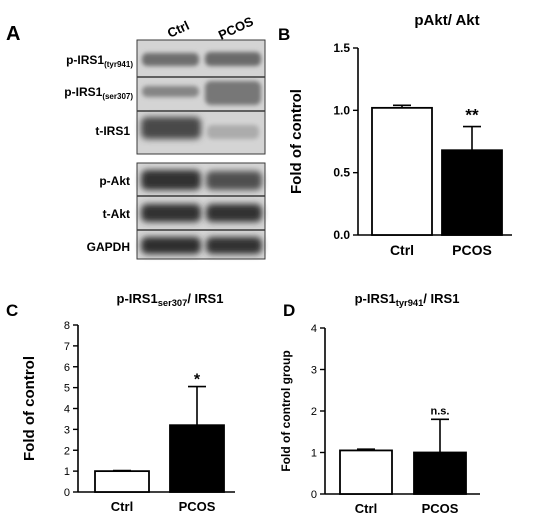 This screenshot has width=550, height=524. What do you see at coordinates (112, 131) in the screenshot?
I see `blot-label-t-irs1: t-IRS1` at bounding box center [112, 131].